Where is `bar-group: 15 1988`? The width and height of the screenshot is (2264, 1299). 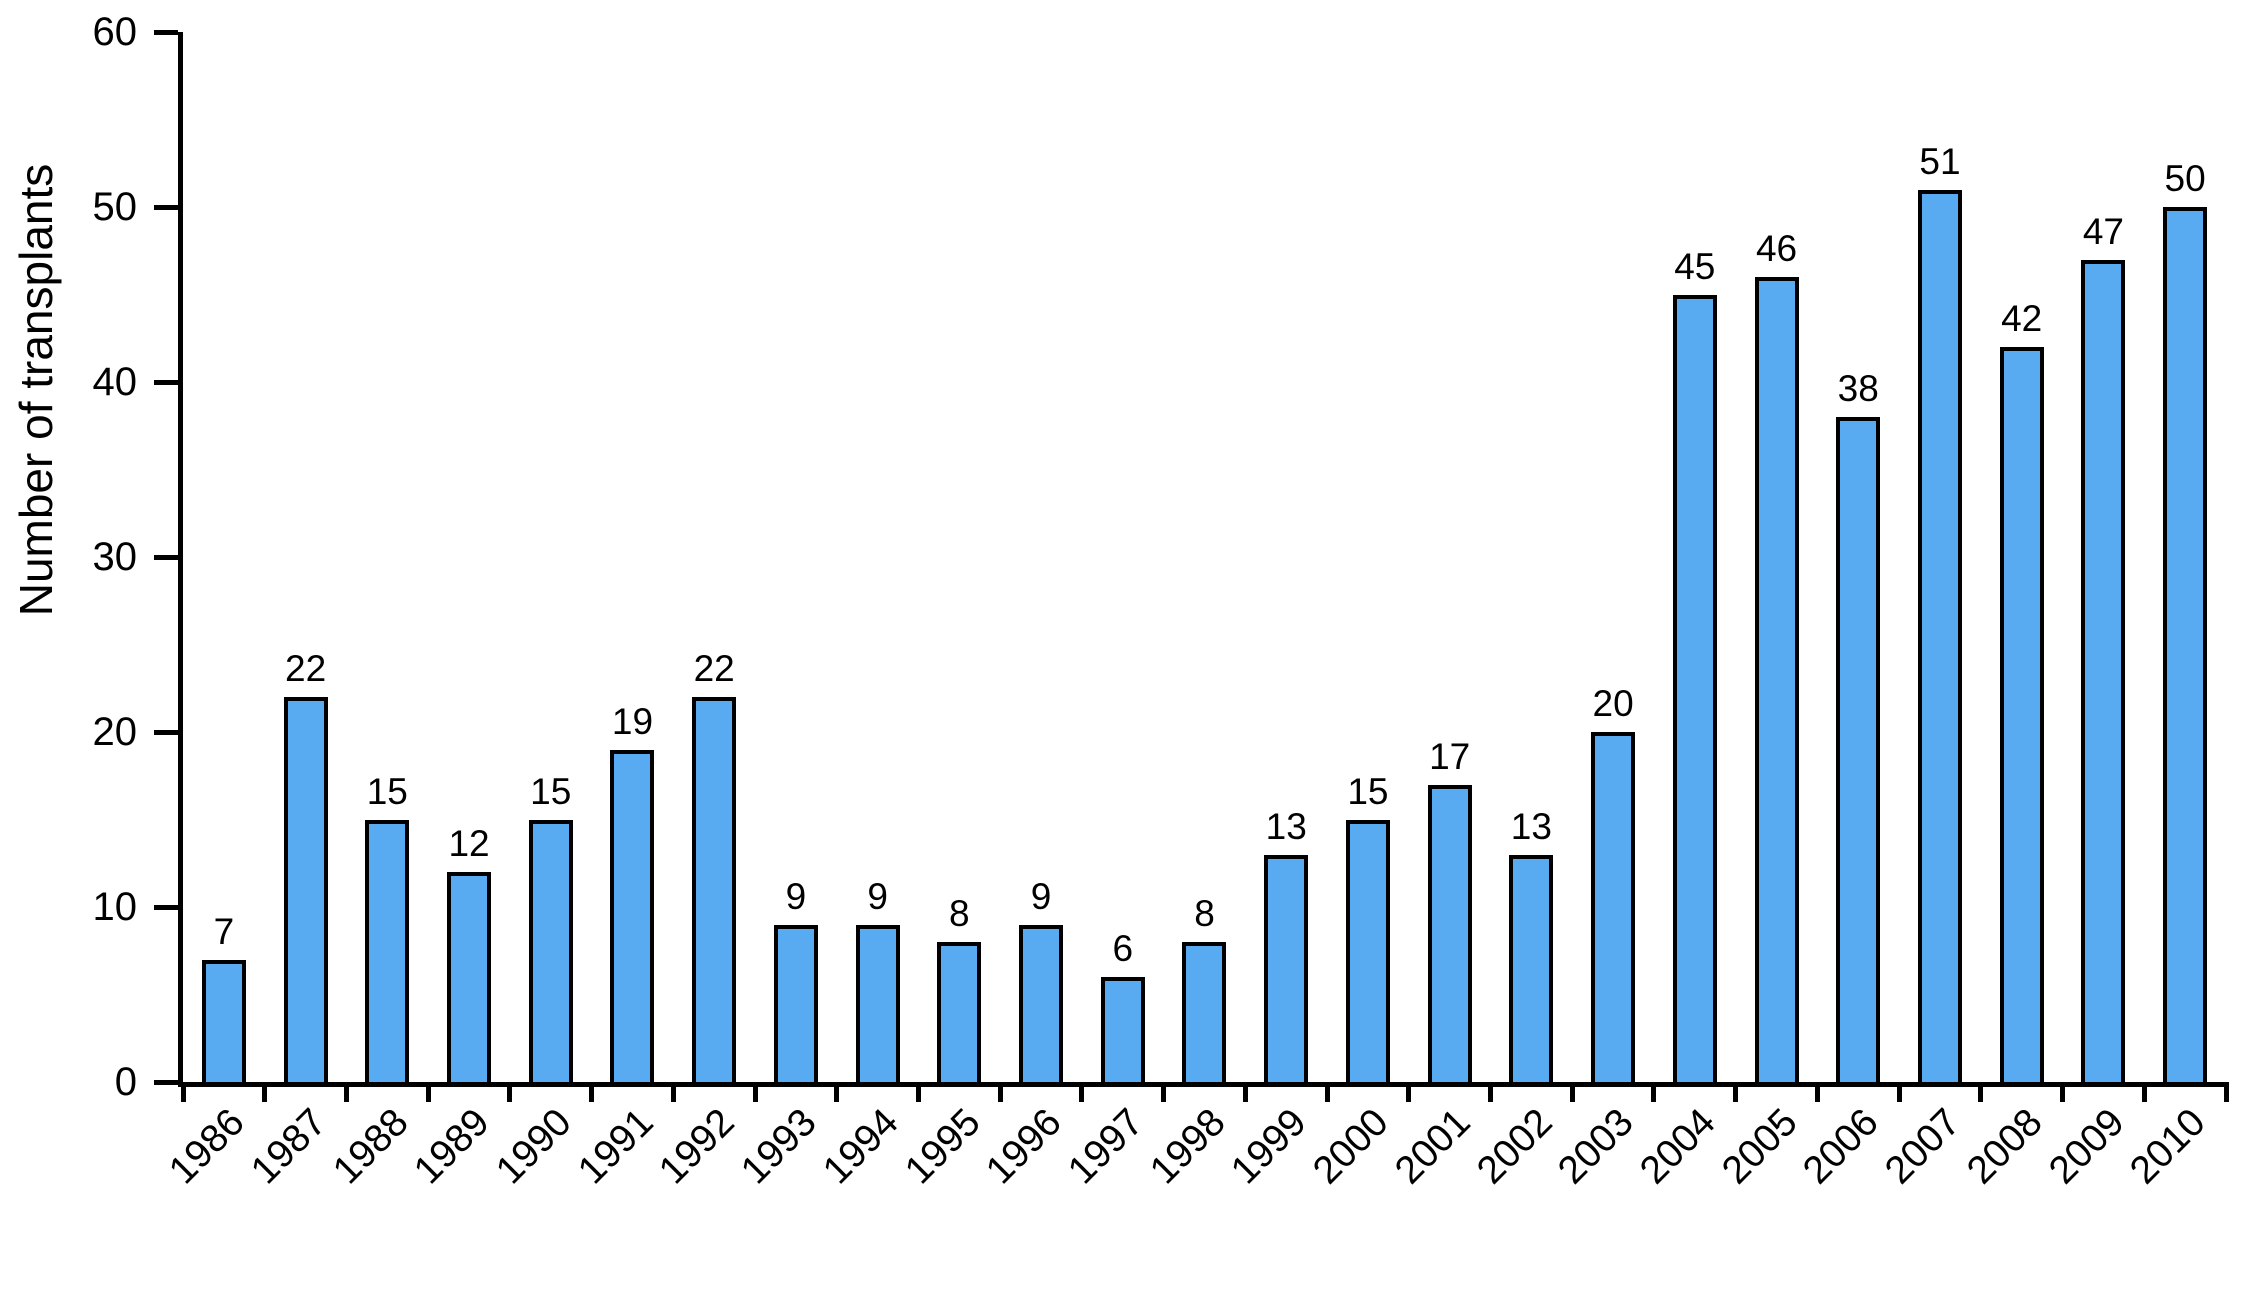
bar-group: 15 1988 is located at coordinates (376, 612).